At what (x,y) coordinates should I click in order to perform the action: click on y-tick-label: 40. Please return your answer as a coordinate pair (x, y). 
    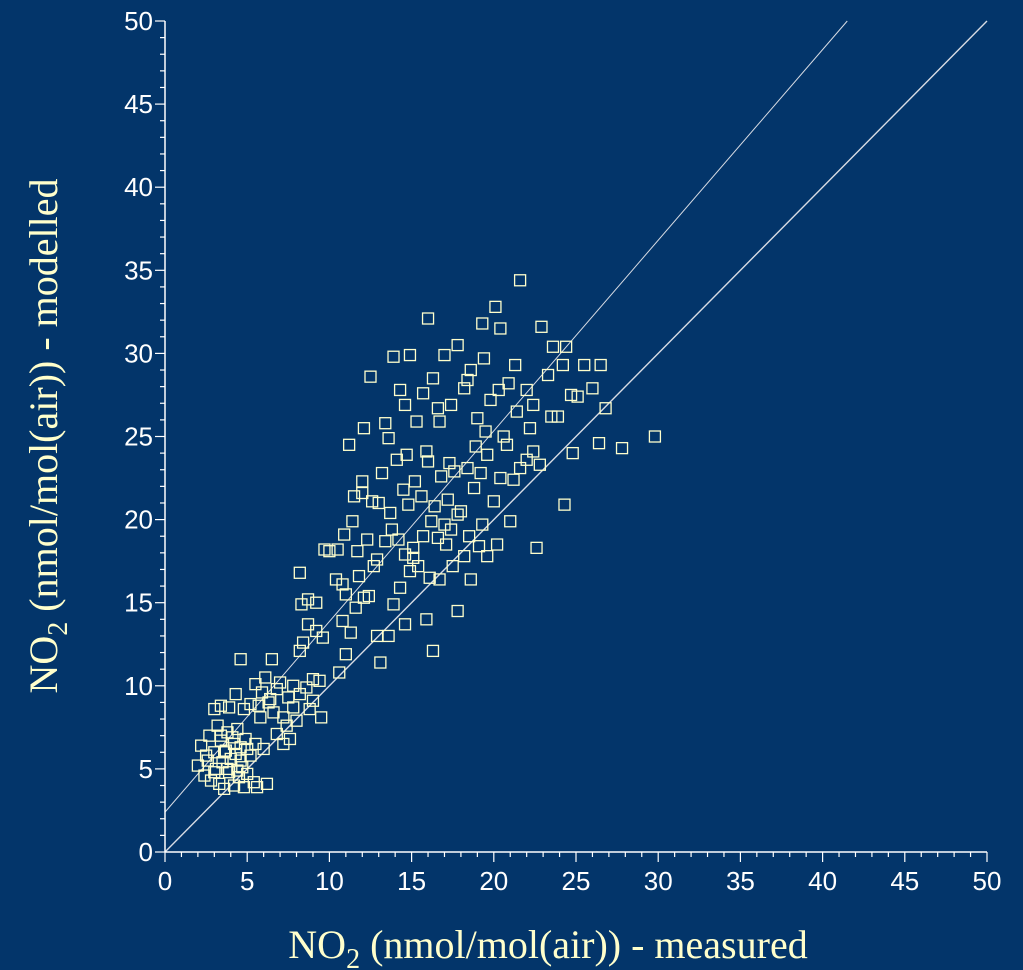
    Looking at the image, I should click on (138, 187).